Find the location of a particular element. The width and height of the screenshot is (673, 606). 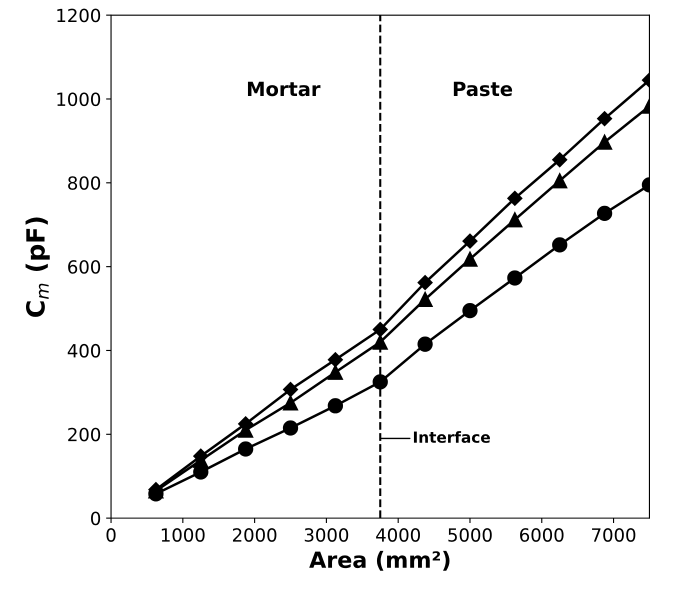

y-axis-title: C$_{m}$ (pF) is located at coordinates (38, 267).